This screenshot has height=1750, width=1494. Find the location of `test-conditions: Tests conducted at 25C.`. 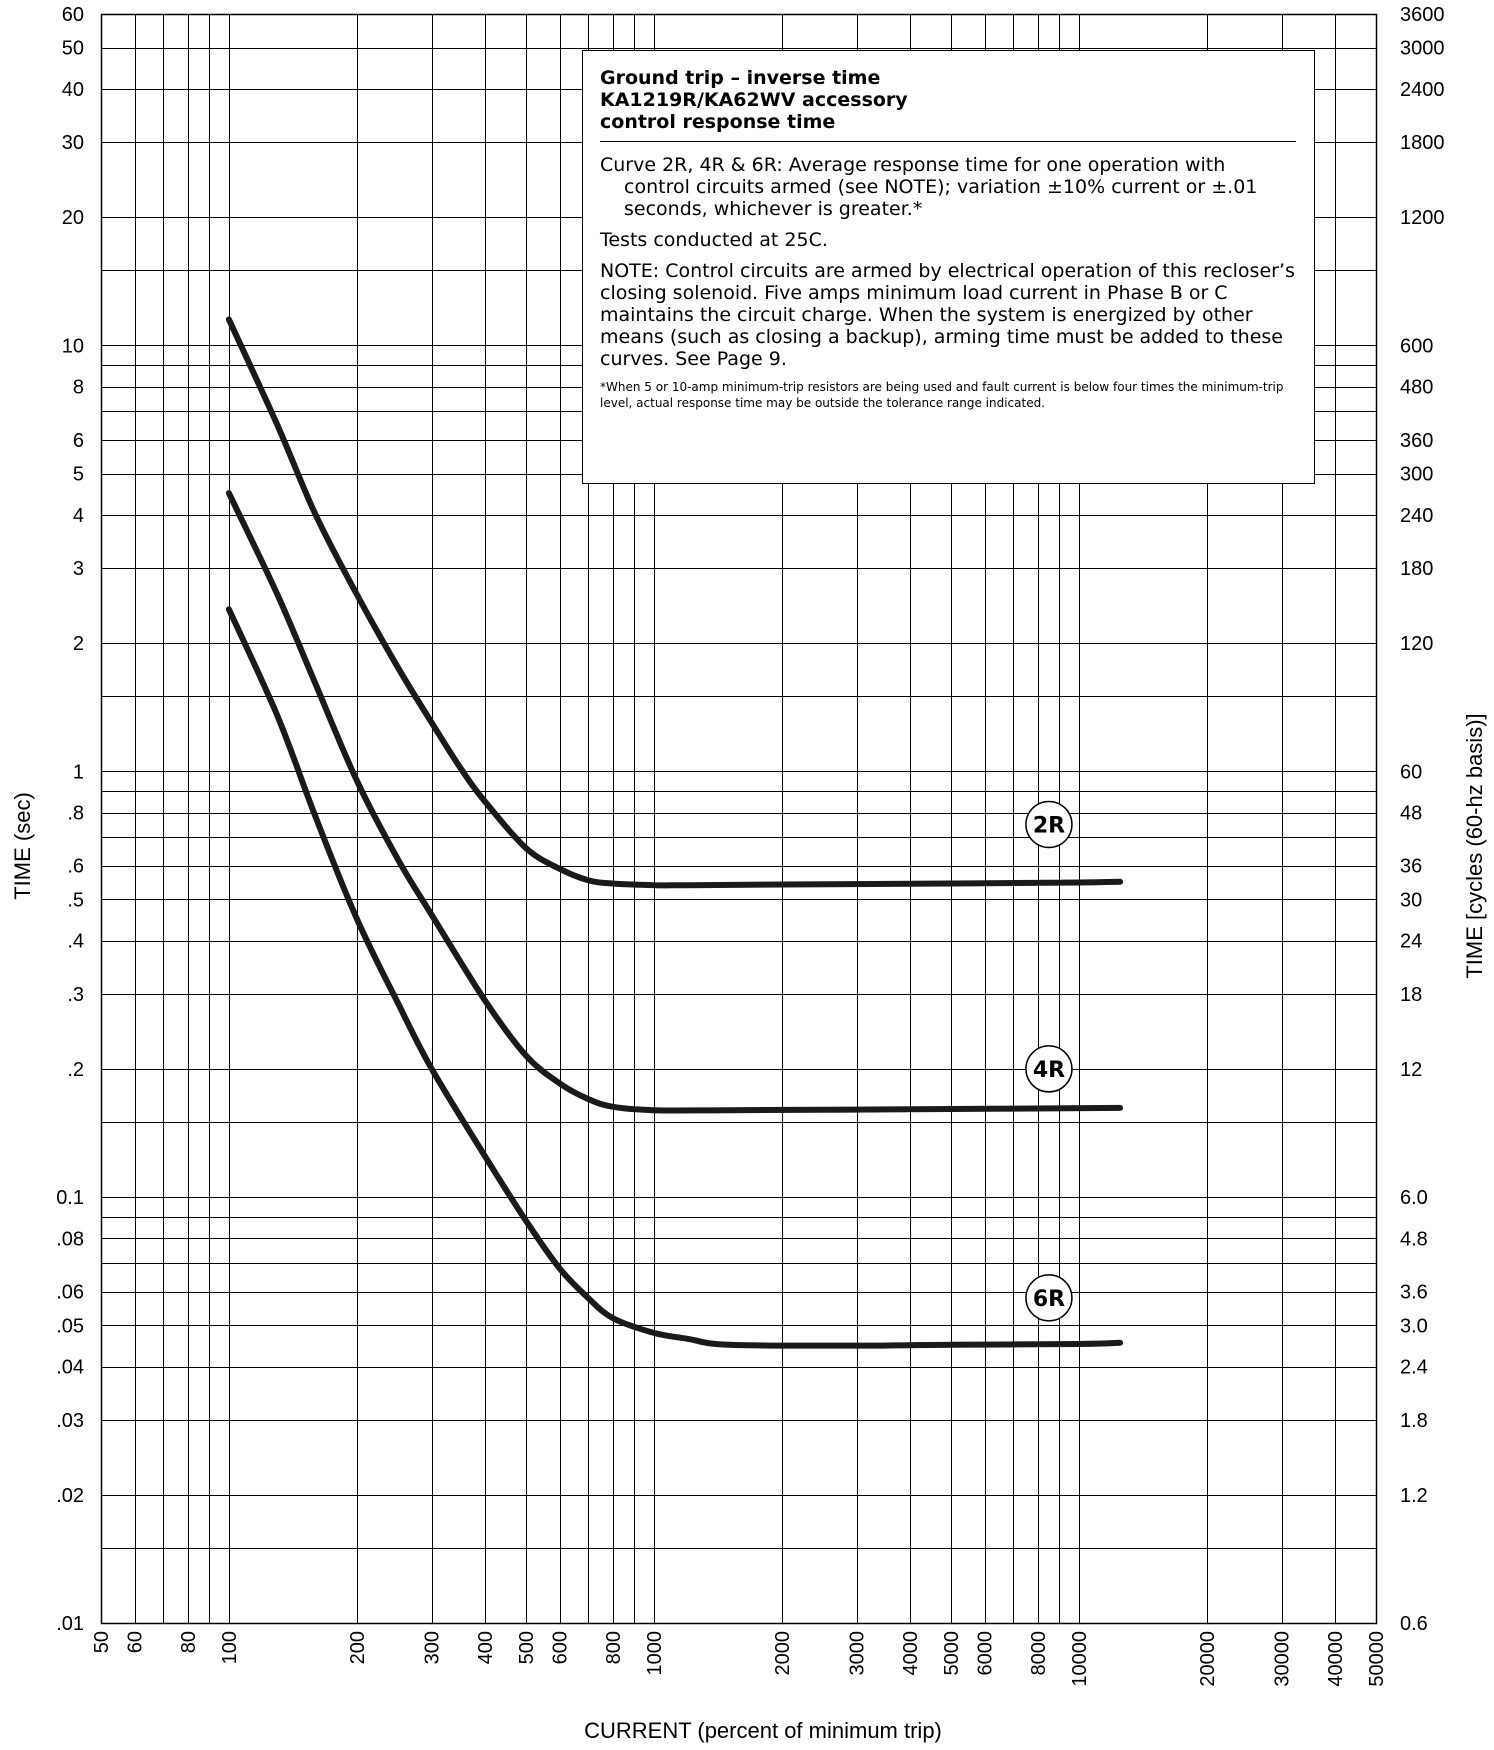

test-conditions: Tests conducted at 25C. is located at coordinates (714, 240).